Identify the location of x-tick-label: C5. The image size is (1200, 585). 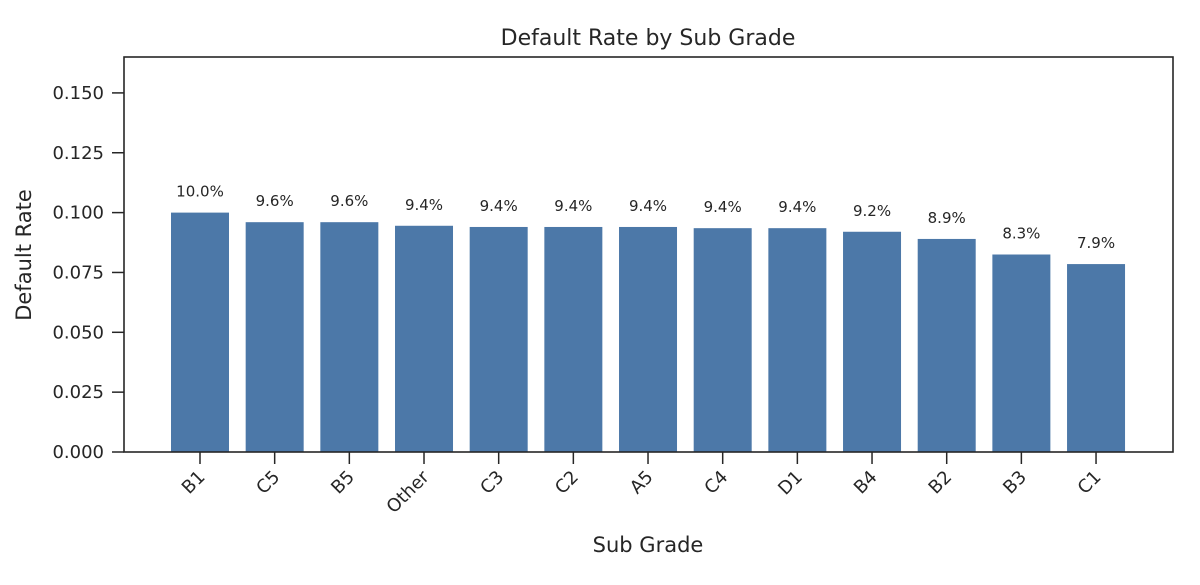
(268, 483).